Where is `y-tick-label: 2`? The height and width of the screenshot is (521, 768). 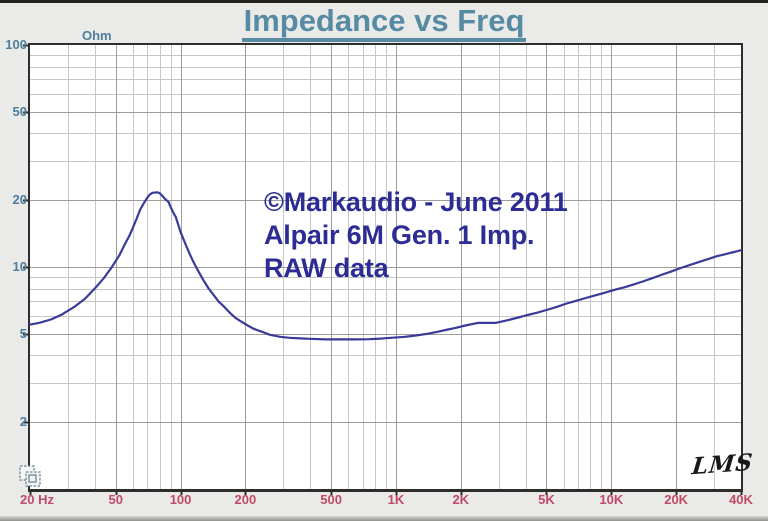
y-tick-label: 2 is located at coordinates (23, 422).